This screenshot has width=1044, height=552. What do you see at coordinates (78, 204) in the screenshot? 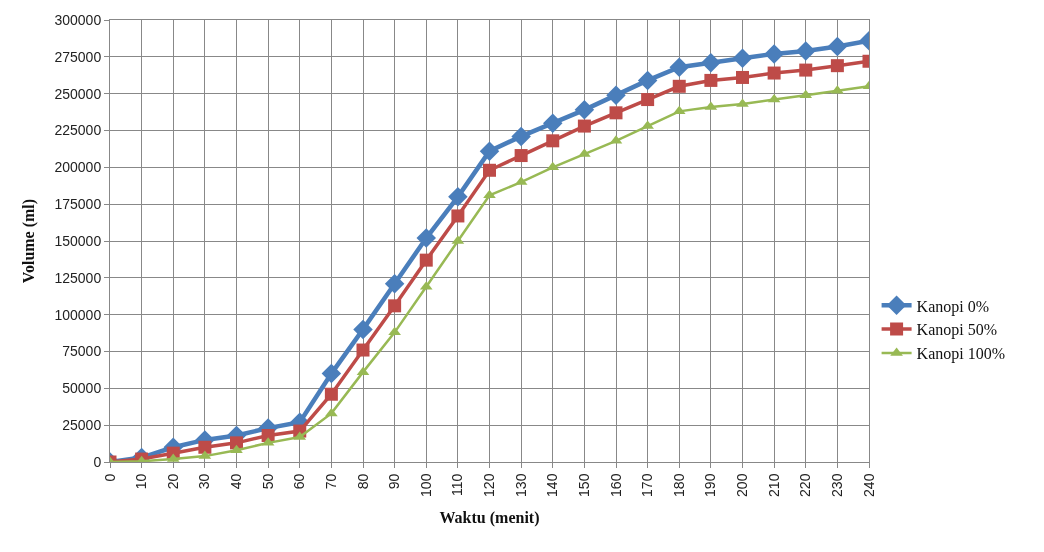
I see `y-tick-label: 175000` at bounding box center [78, 204].